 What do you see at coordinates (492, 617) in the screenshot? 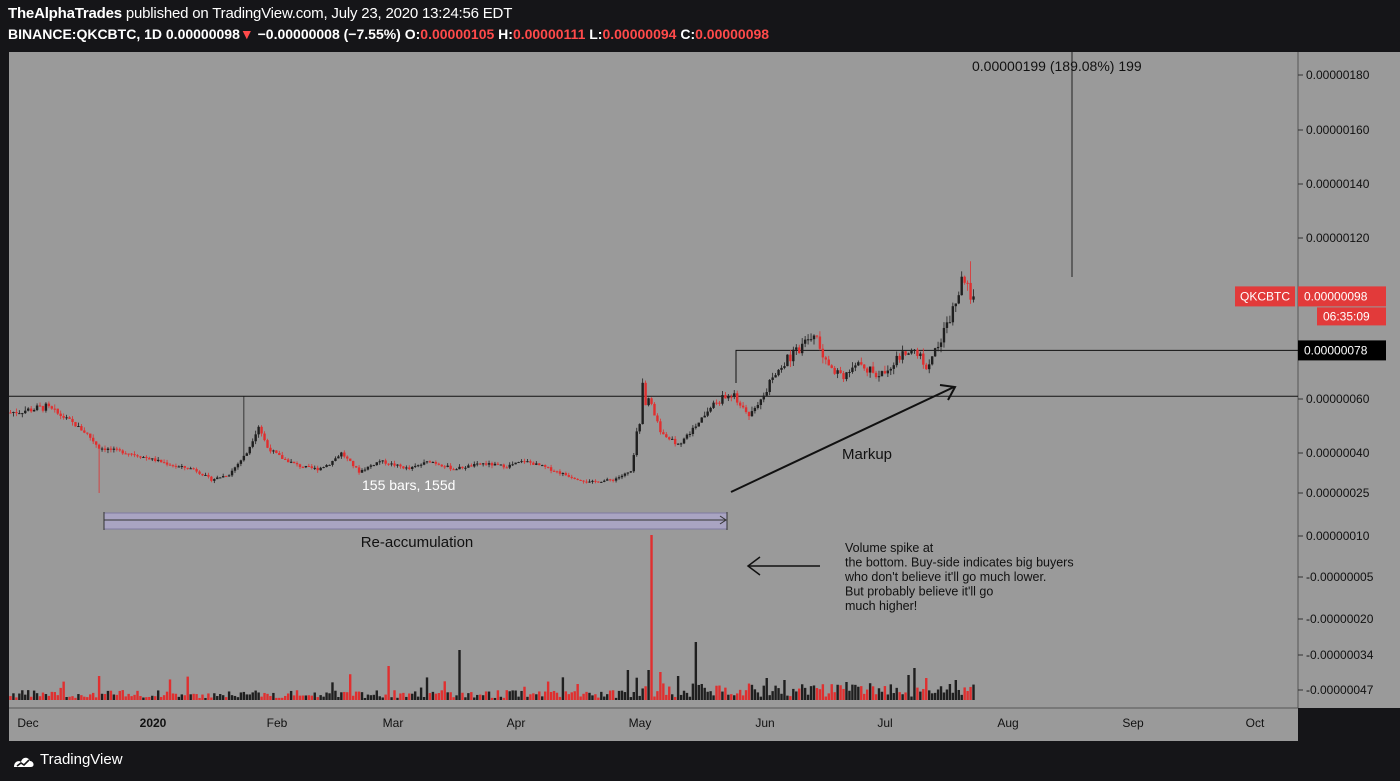
I see `volume-bars` at bounding box center [492, 617].